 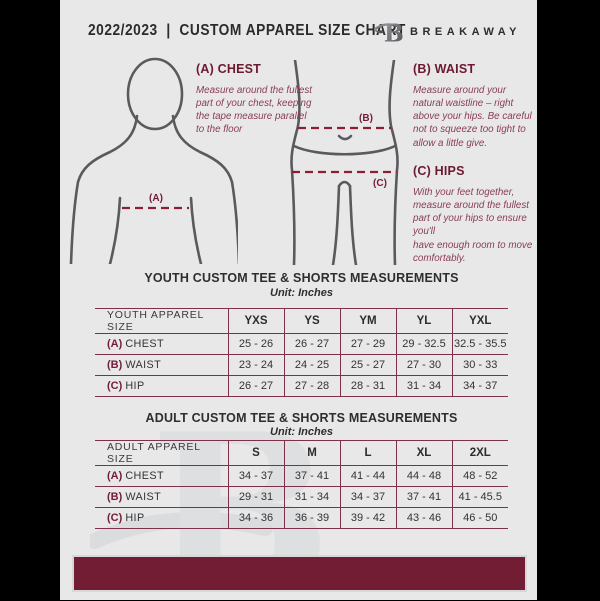 I want to click on value-cell: 32.5 - 35.5, so click(x=479, y=344).